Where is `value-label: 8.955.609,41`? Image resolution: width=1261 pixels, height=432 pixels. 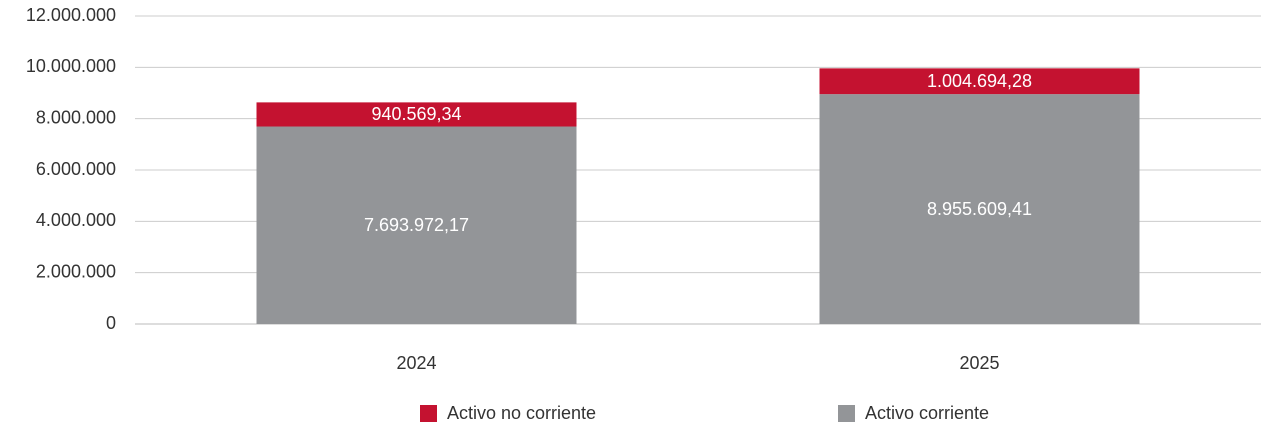
value-label: 8.955.609,41 is located at coordinates (979, 209).